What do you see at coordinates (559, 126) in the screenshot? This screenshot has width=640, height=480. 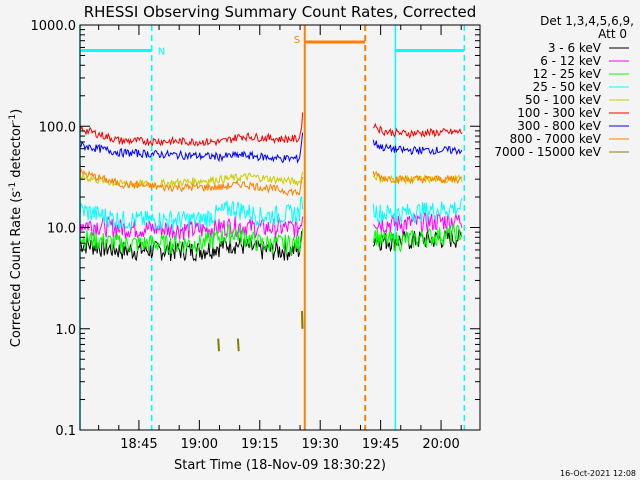 I see `legend-label: 300 - 800 keV` at bounding box center [559, 126].